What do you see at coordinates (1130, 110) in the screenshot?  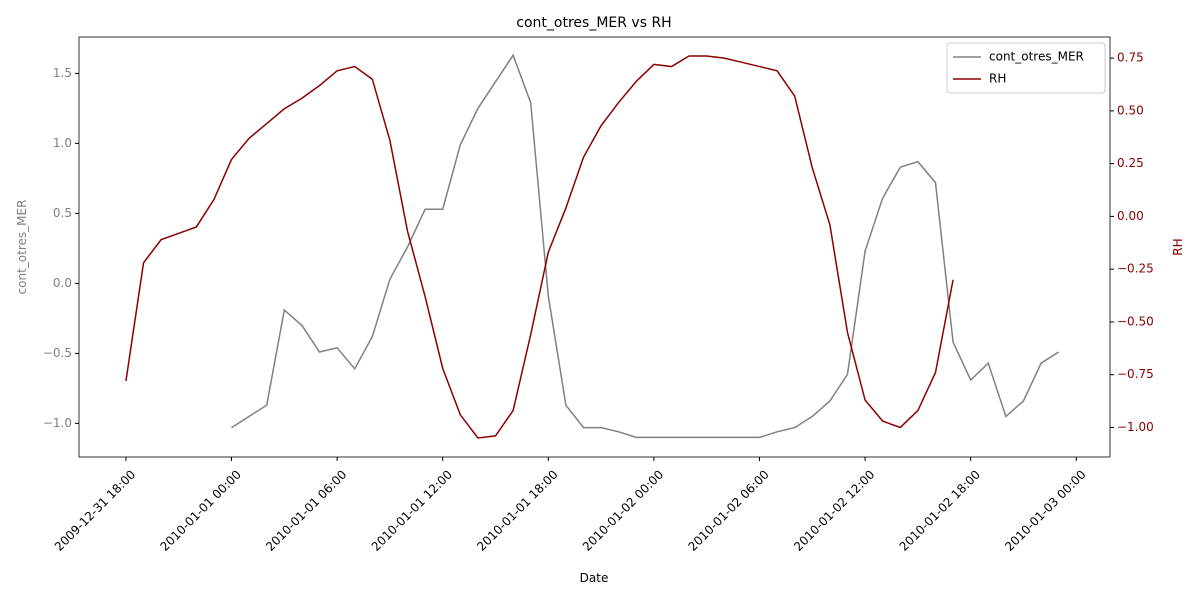 I see `y2-tick-label: 0.50` at bounding box center [1130, 110].